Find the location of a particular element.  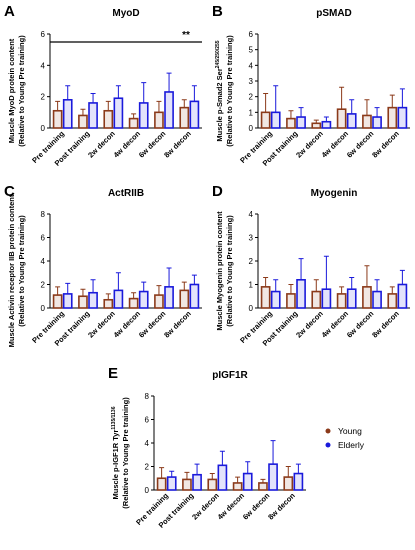

panel-letter: D is located at coordinates (217, 191).